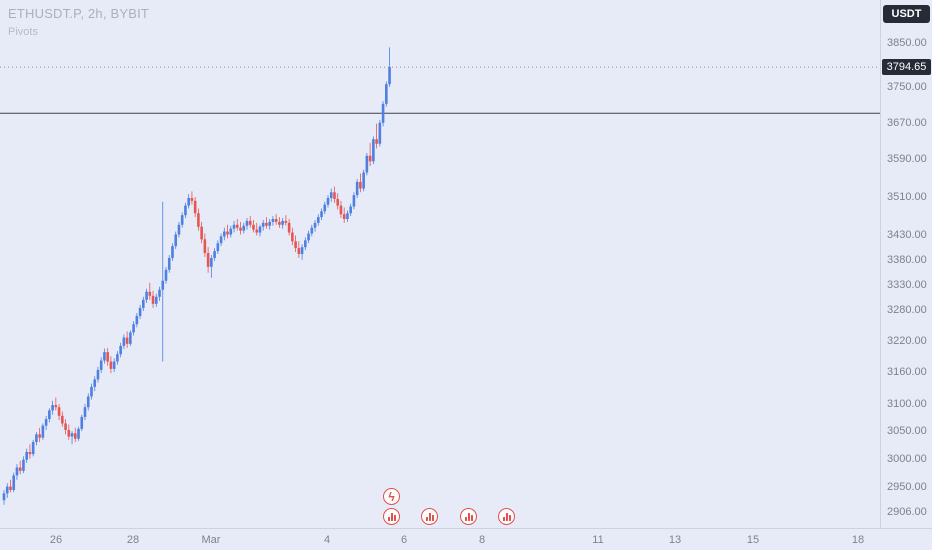 The image size is (932, 550). I want to click on time-axis: 26 28 Mar 4 6 8 11 13 15 18, so click(466, 539).